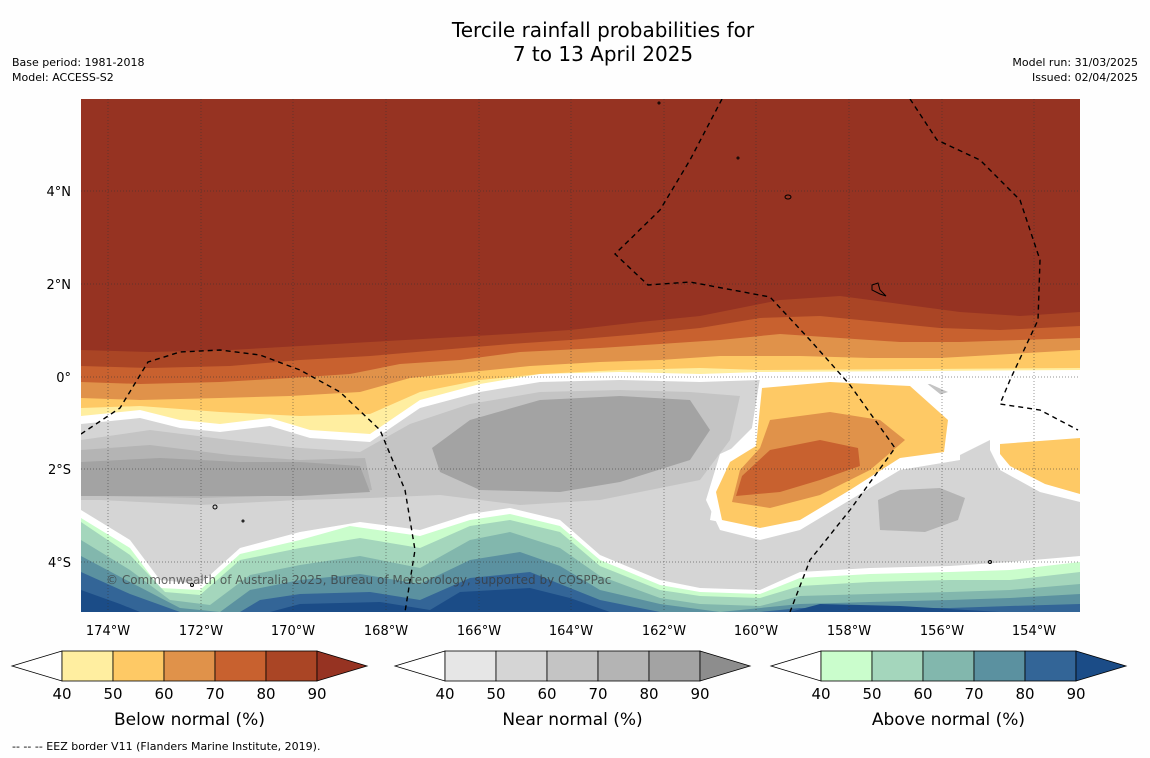 The height and width of the screenshot is (758, 1150). What do you see at coordinates (756, 631) in the screenshot?
I see `lon-label: 160°W` at bounding box center [756, 631].